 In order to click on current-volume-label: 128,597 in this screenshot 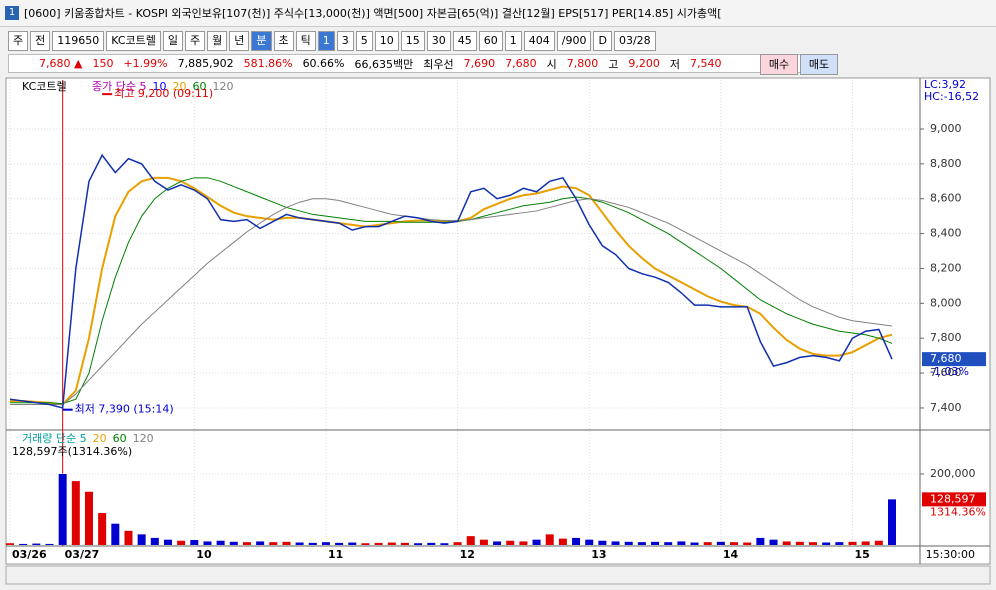, I will do `click(953, 498)`.